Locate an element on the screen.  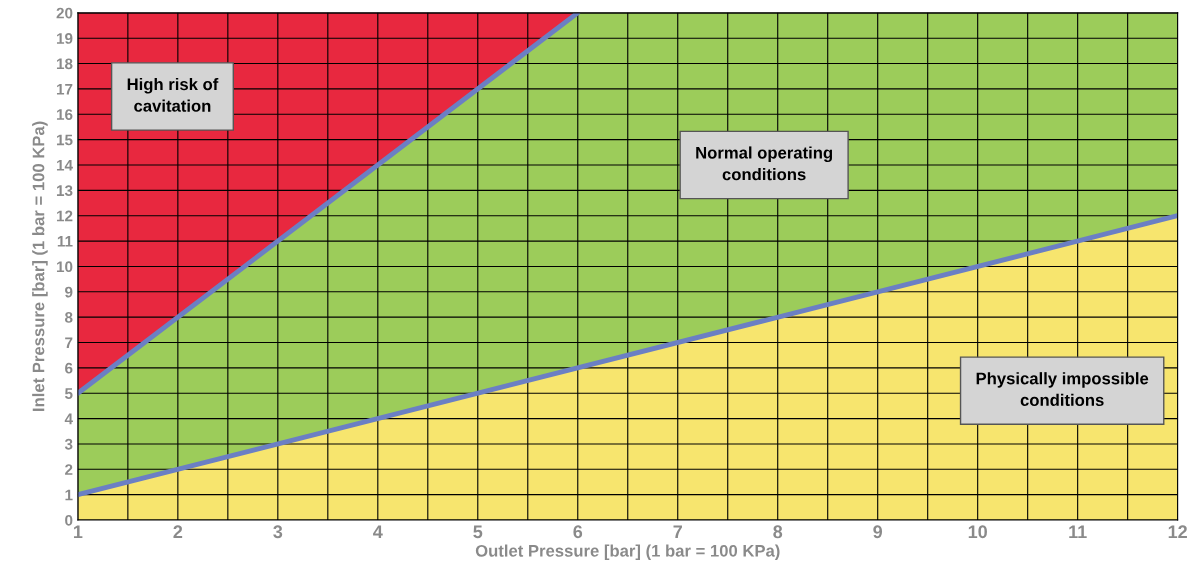
y-tick-label: 14 is located at coordinates (64, 165).